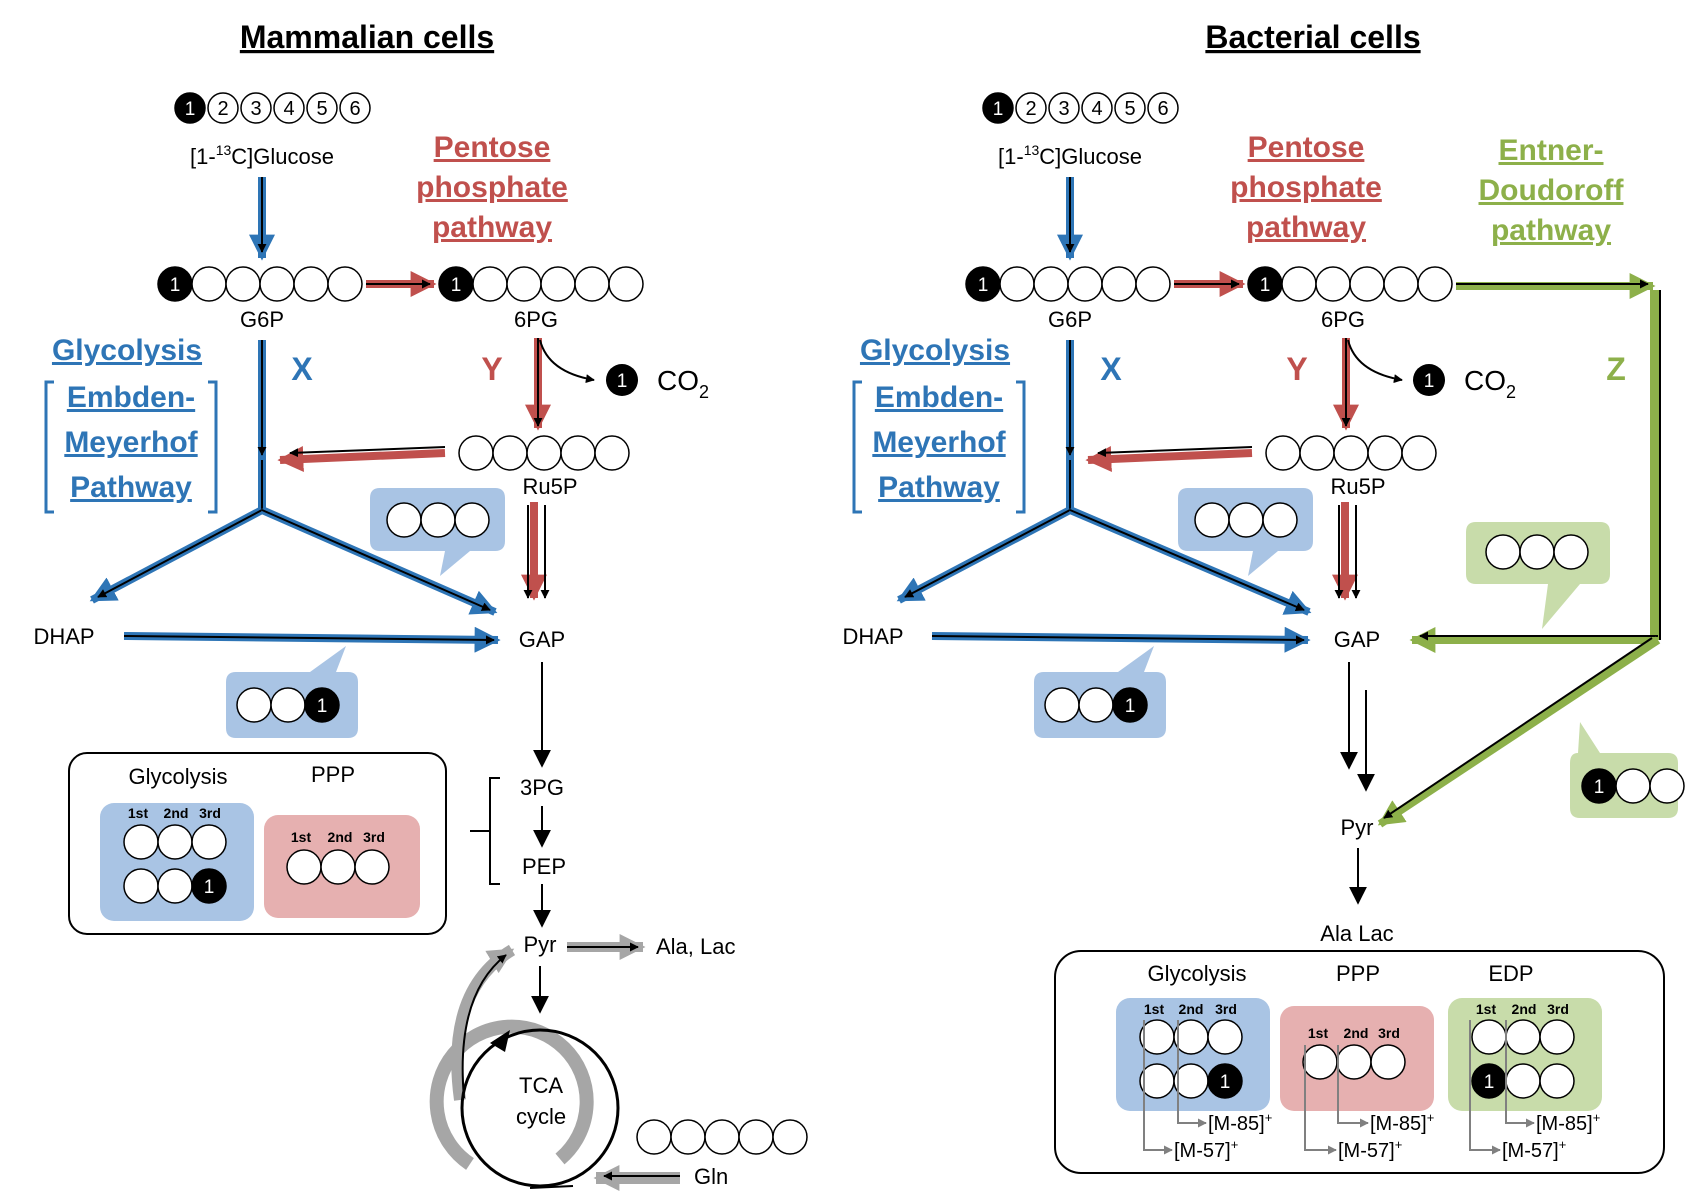 This screenshot has width=1696, height=1191. I want to click on legend-labeled-carbon: 1, so click(209, 887).